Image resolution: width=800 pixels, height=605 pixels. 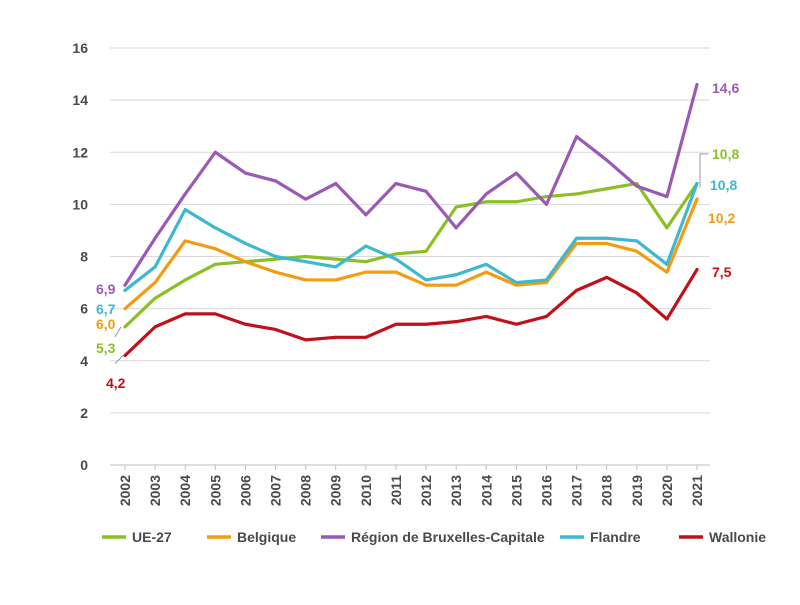 I want to click on data-point-0-2014, so click(x=486, y=202).